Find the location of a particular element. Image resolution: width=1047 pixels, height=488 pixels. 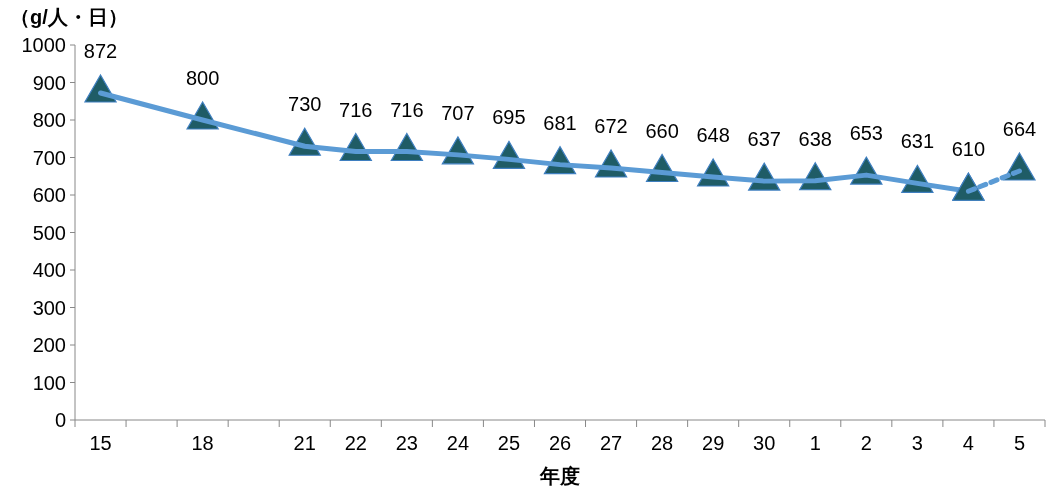

x-tick-label: 15 is located at coordinates (100, 443).